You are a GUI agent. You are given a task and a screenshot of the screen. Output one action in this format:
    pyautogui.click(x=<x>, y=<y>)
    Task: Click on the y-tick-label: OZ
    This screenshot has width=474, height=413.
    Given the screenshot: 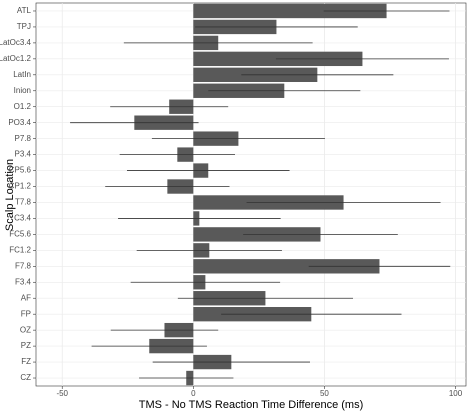 What is the action you would take?
    pyautogui.click(x=25, y=329)
    